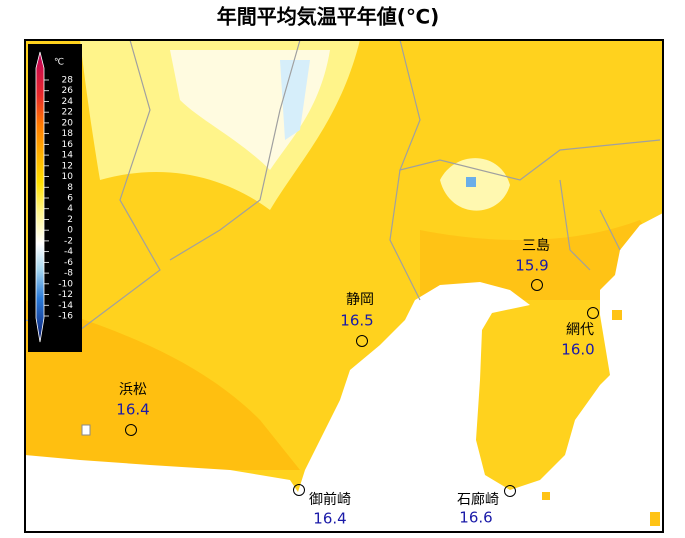 This screenshot has width=685, height=538. What do you see at coordinates (86, 430) in the screenshot?
I see `lake` at bounding box center [86, 430].